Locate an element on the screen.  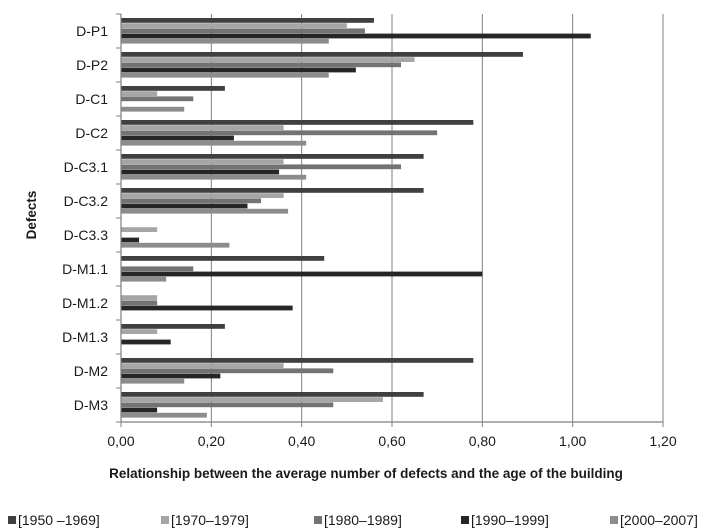
category-label: D-M1.1 is located at coordinates (85, 269).